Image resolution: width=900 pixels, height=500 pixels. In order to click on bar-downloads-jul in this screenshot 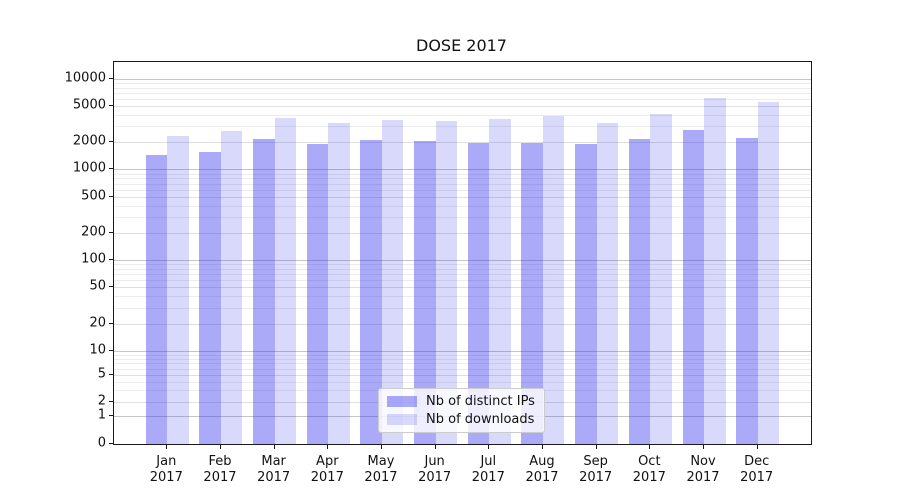, I will do `click(500, 281)`.